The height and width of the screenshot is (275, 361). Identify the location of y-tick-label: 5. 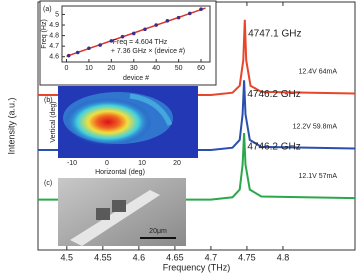
(57, 14).